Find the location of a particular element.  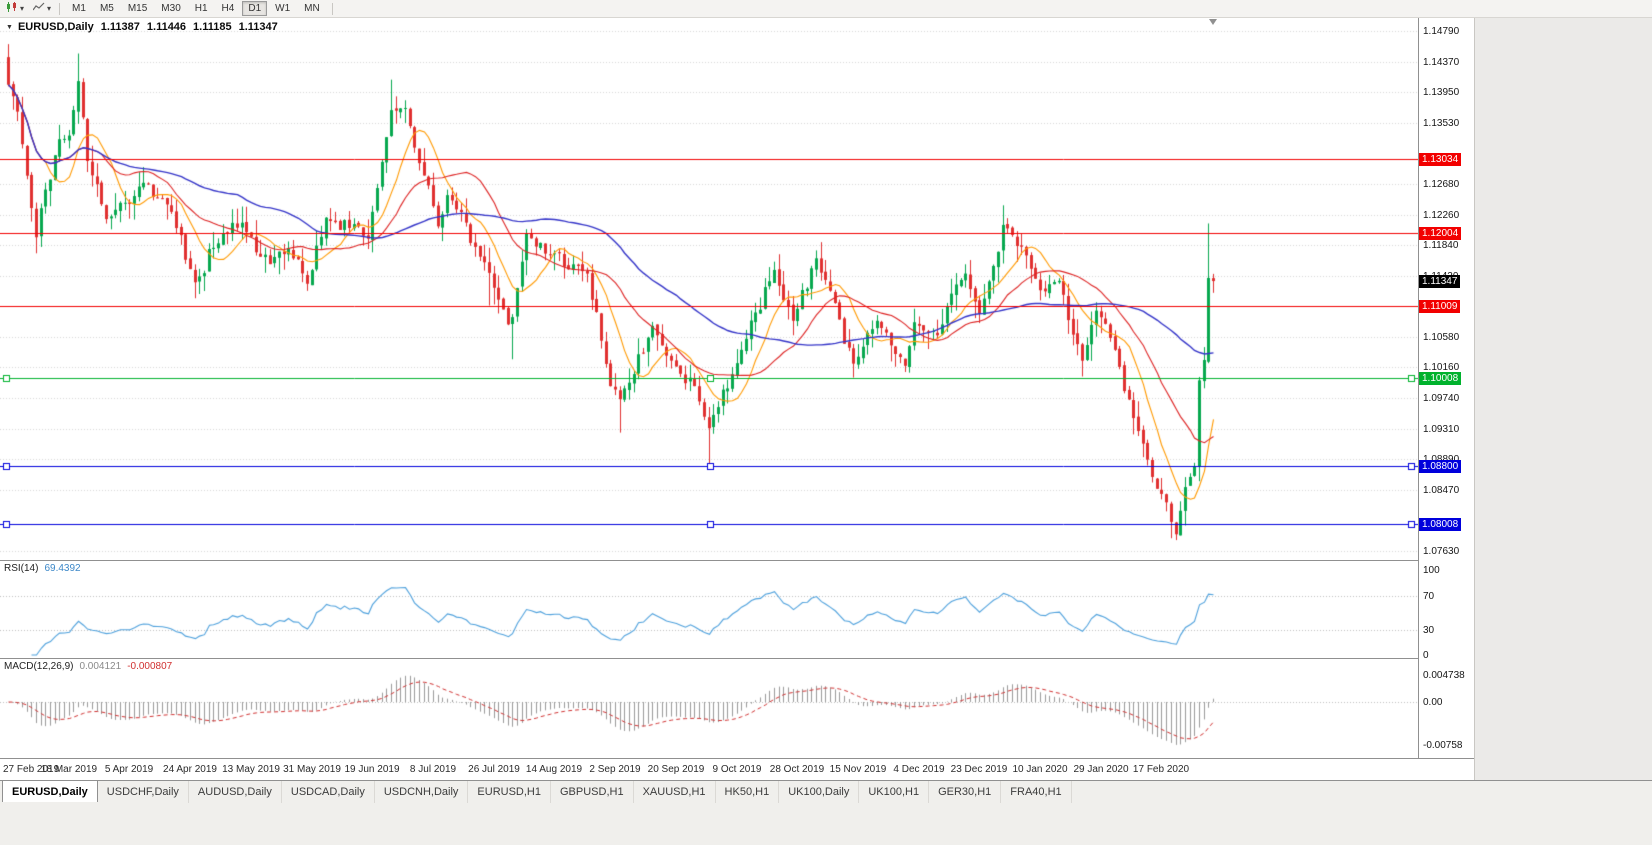

price-level-label: 1.13034 is located at coordinates (1440, 159).